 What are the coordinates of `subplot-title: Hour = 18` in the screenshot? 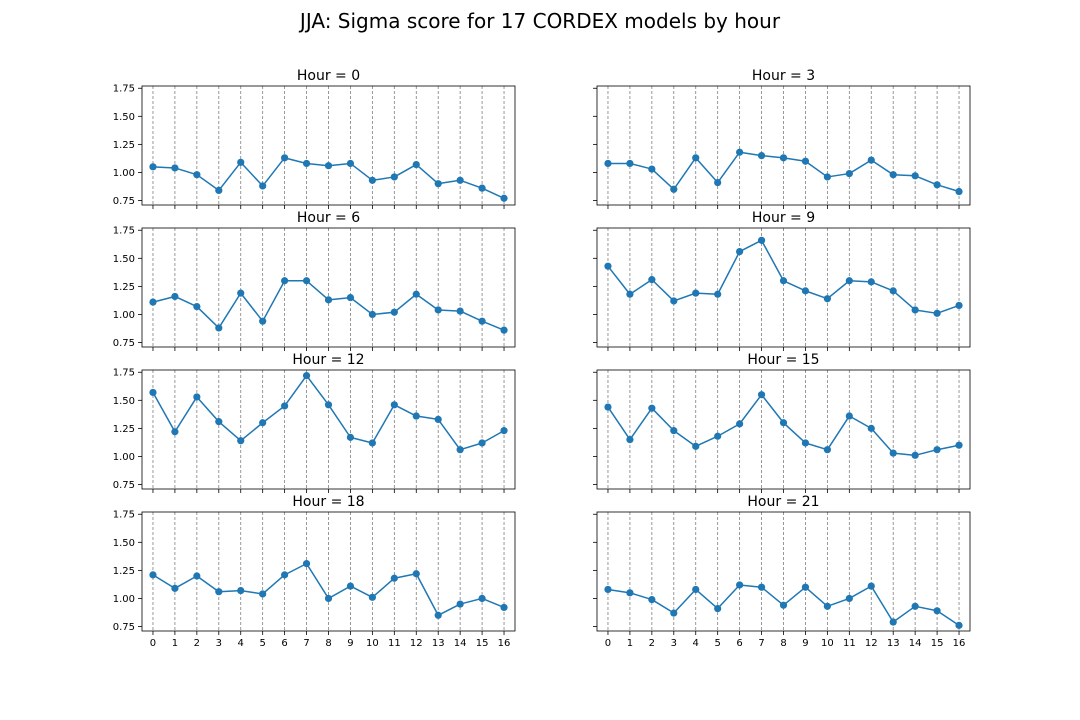 It's located at (328, 502).